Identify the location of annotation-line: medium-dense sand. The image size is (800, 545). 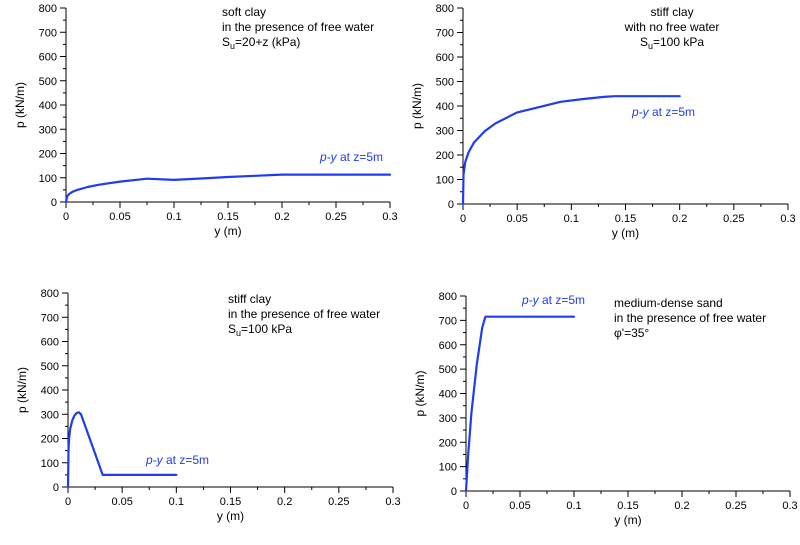
(668, 303).